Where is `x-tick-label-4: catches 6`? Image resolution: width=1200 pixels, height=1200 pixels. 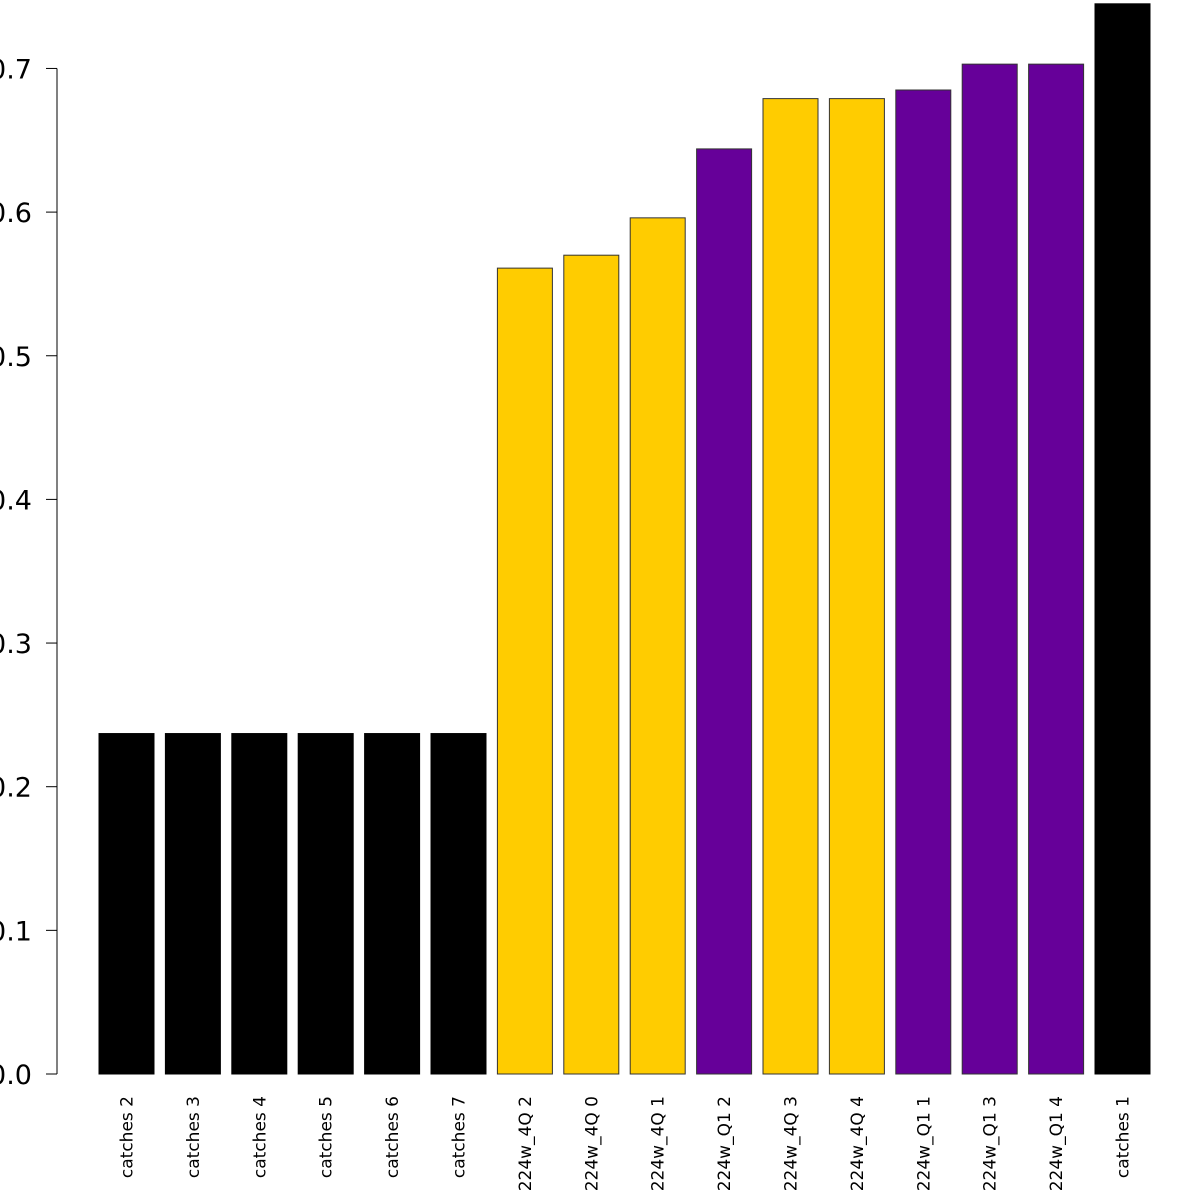 x-tick-label-4: catches 6 is located at coordinates (393, 1137).